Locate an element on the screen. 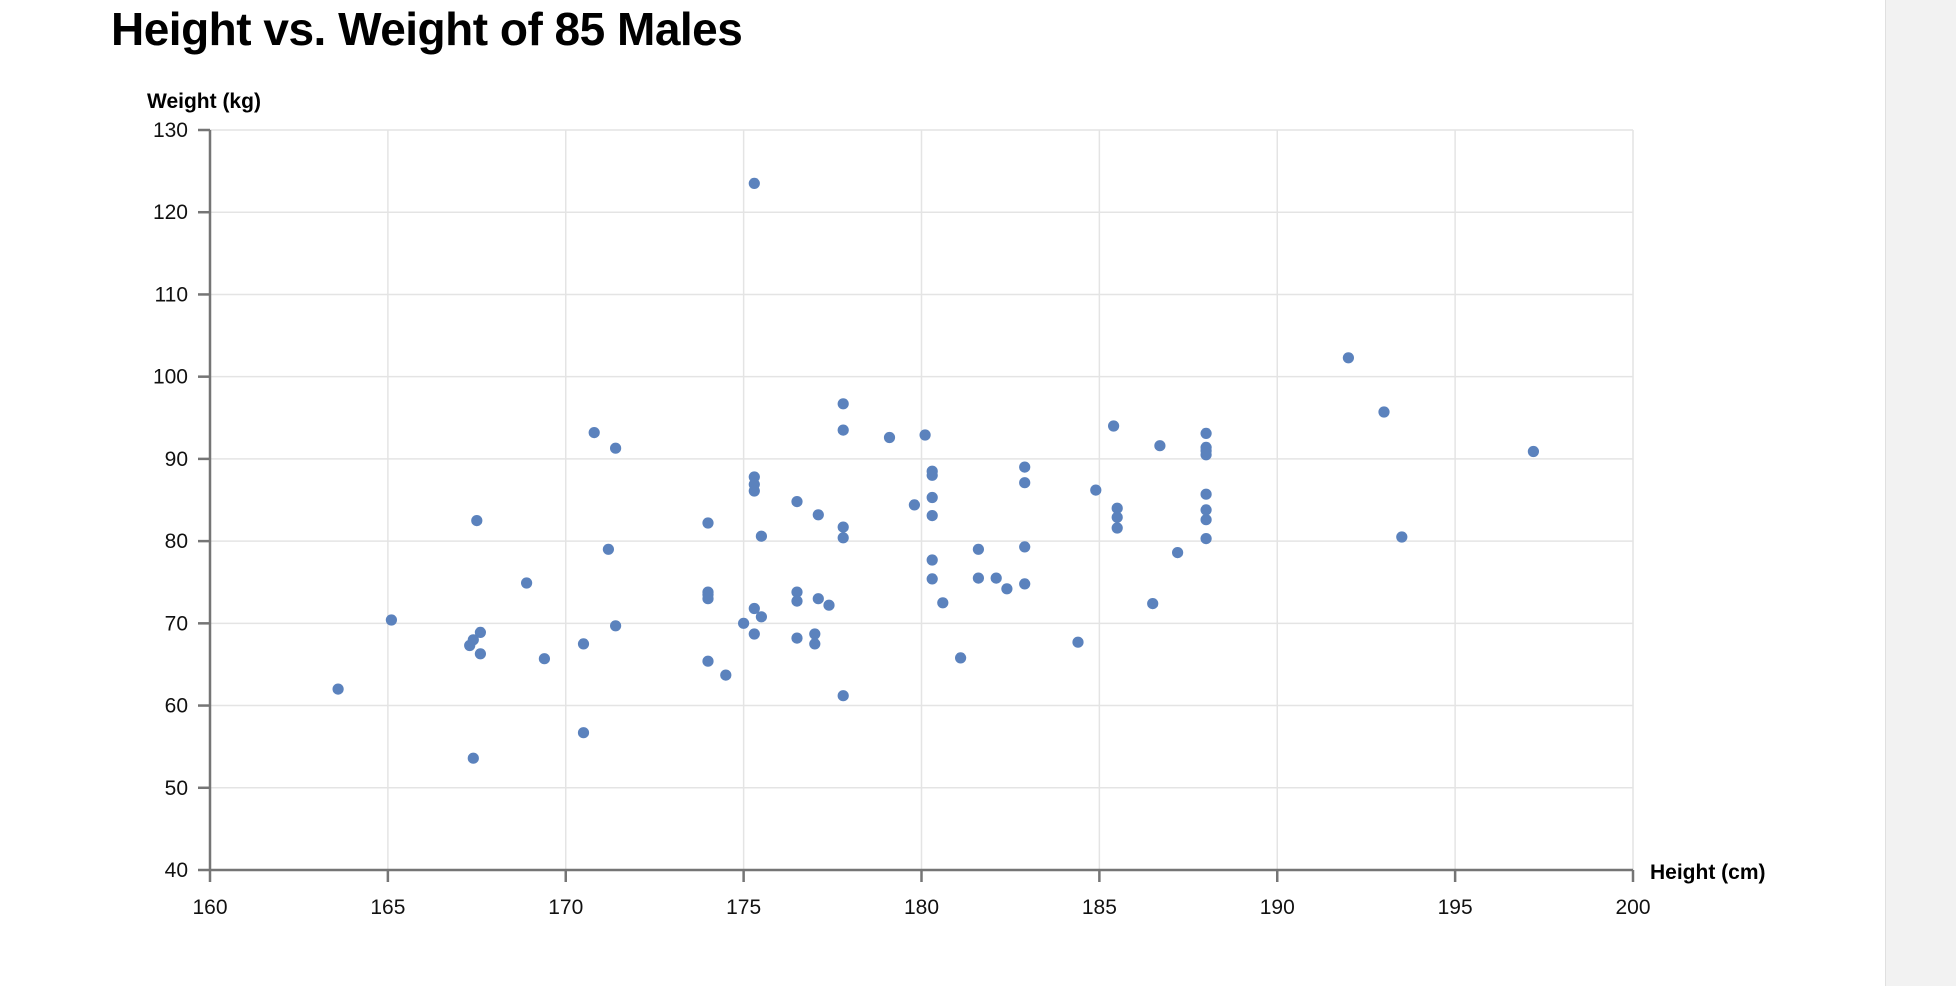 The width and height of the screenshot is (1956, 986). x-tick-label: 180 is located at coordinates (921, 907).